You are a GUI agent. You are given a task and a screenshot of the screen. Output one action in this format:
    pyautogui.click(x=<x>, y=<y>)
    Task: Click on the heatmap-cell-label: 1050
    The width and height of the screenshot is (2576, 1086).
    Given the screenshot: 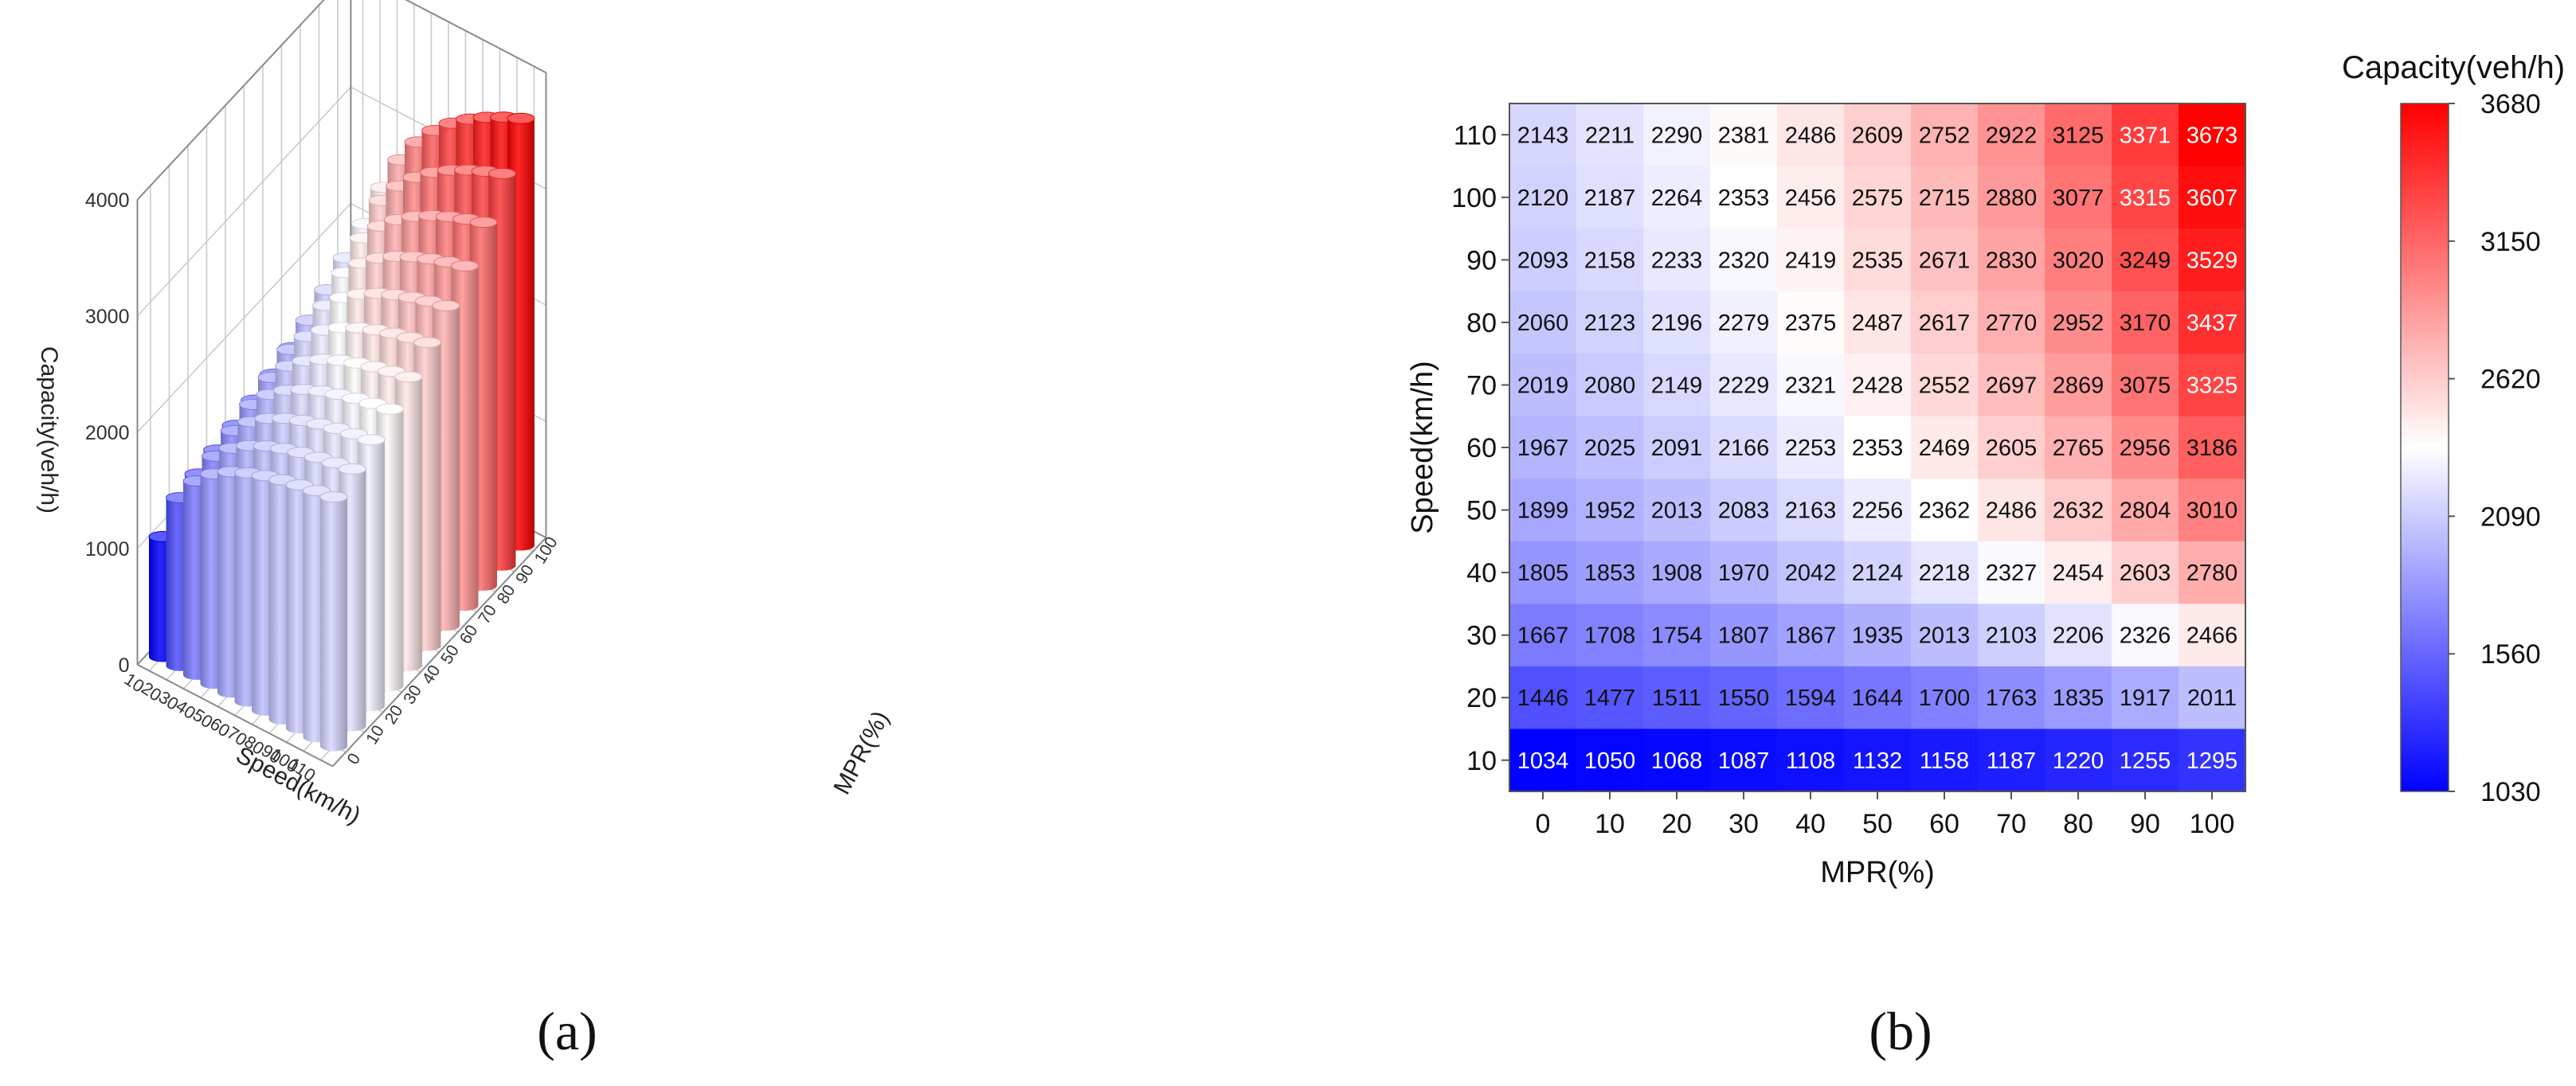 What is the action you would take?
    pyautogui.click(x=1610, y=761)
    